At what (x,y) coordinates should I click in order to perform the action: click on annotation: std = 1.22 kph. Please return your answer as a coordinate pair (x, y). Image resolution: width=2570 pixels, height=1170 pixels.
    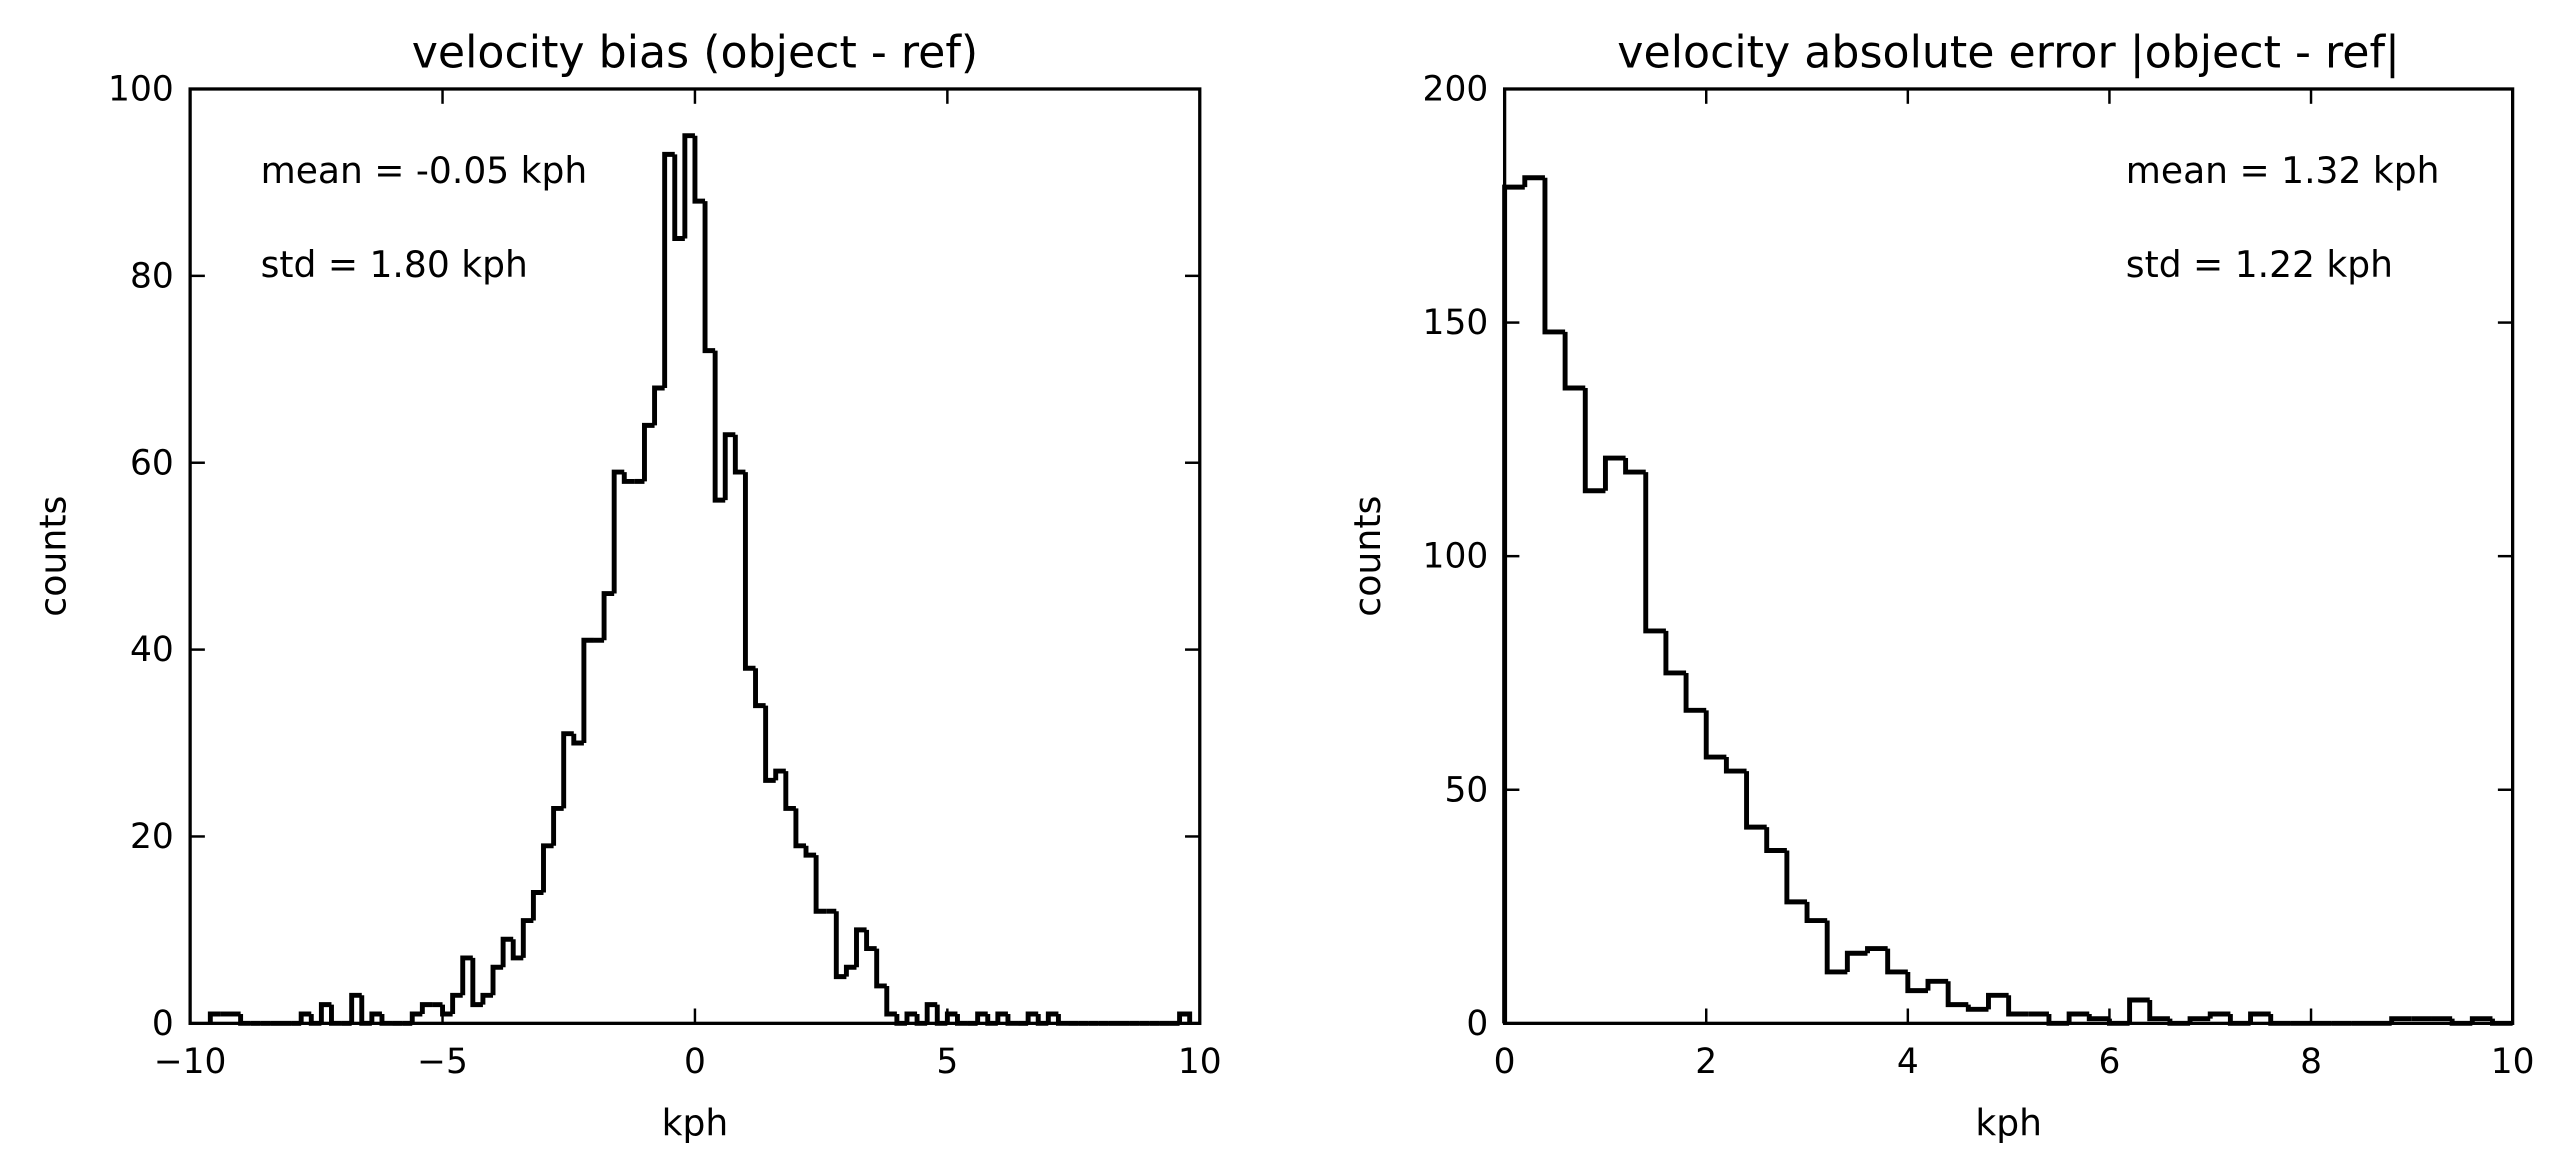
    Looking at the image, I should click on (2259, 264).